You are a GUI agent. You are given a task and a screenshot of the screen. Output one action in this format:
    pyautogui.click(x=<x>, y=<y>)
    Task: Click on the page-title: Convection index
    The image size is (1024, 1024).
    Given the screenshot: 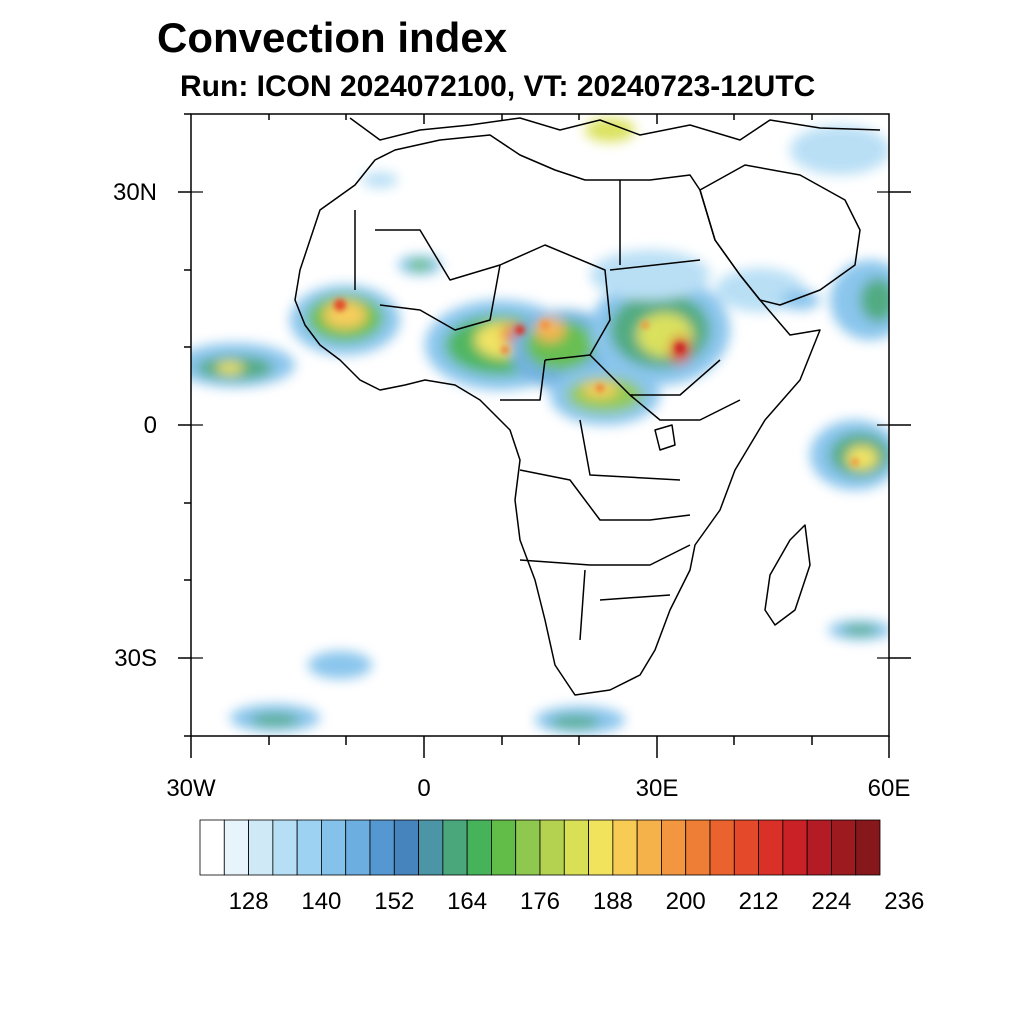 What is the action you would take?
    pyautogui.click(x=332, y=37)
    